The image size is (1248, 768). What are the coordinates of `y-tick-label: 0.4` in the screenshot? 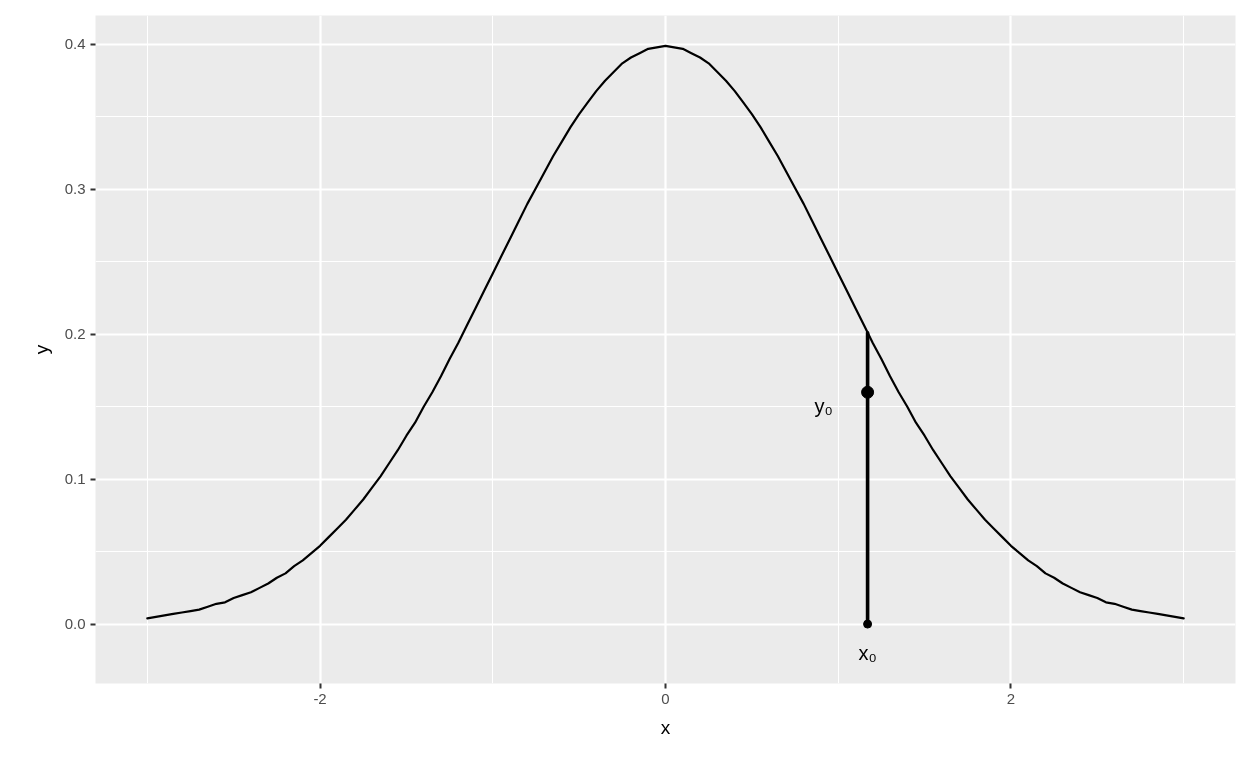 It's located at (75, 44).